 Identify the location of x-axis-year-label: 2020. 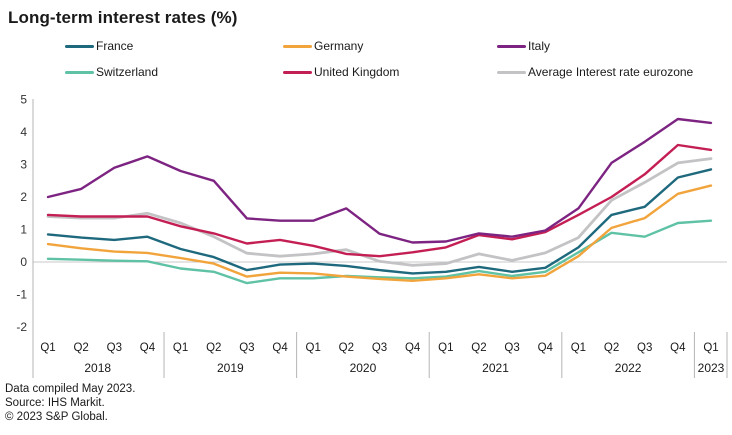
(363, 368).